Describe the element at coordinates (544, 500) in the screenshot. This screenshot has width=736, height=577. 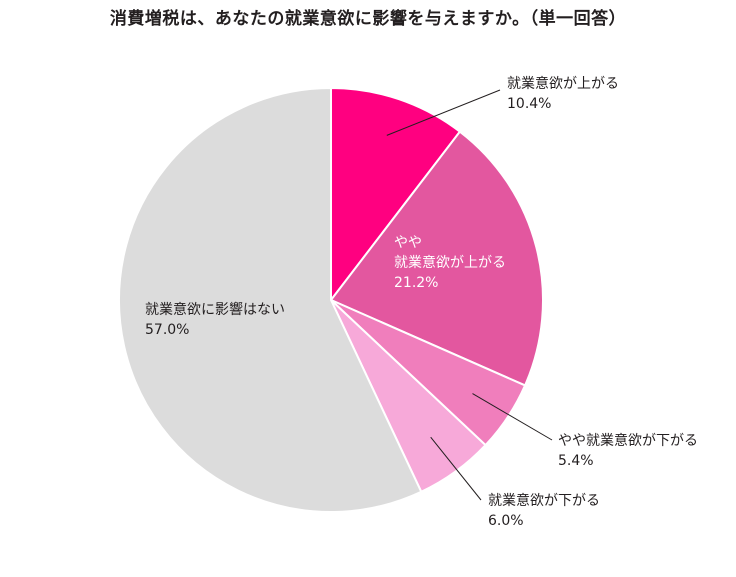
I see `slice-category-label: 就業意欲が下がる` at that location.